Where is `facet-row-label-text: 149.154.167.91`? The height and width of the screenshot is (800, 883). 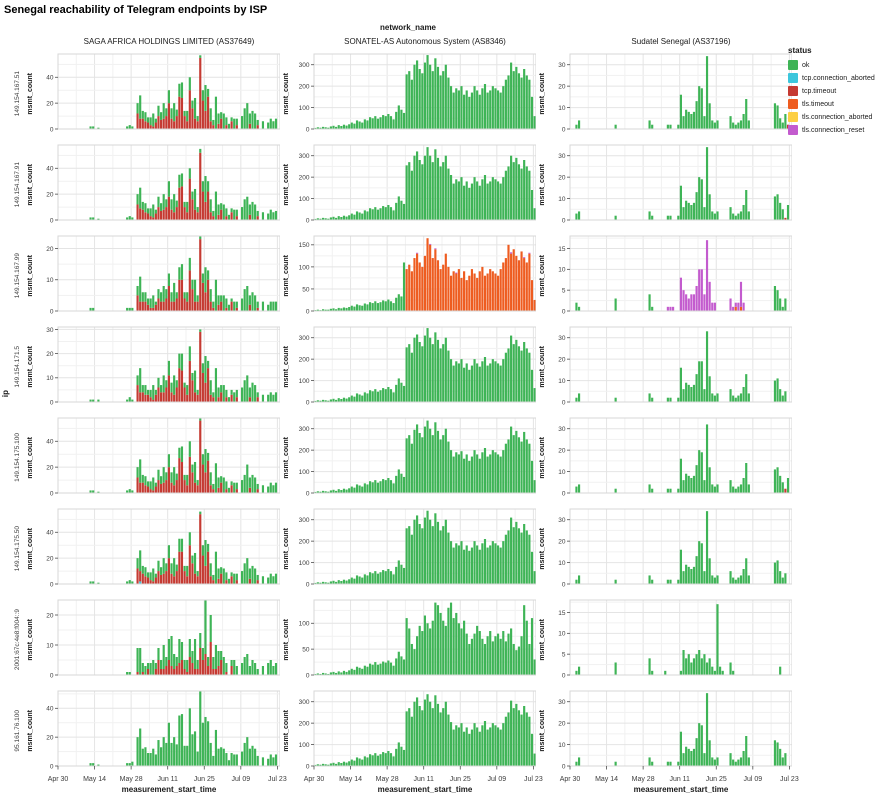
facet-row-label-text: 149.154.167.91 is located at coordinates (17, 184).